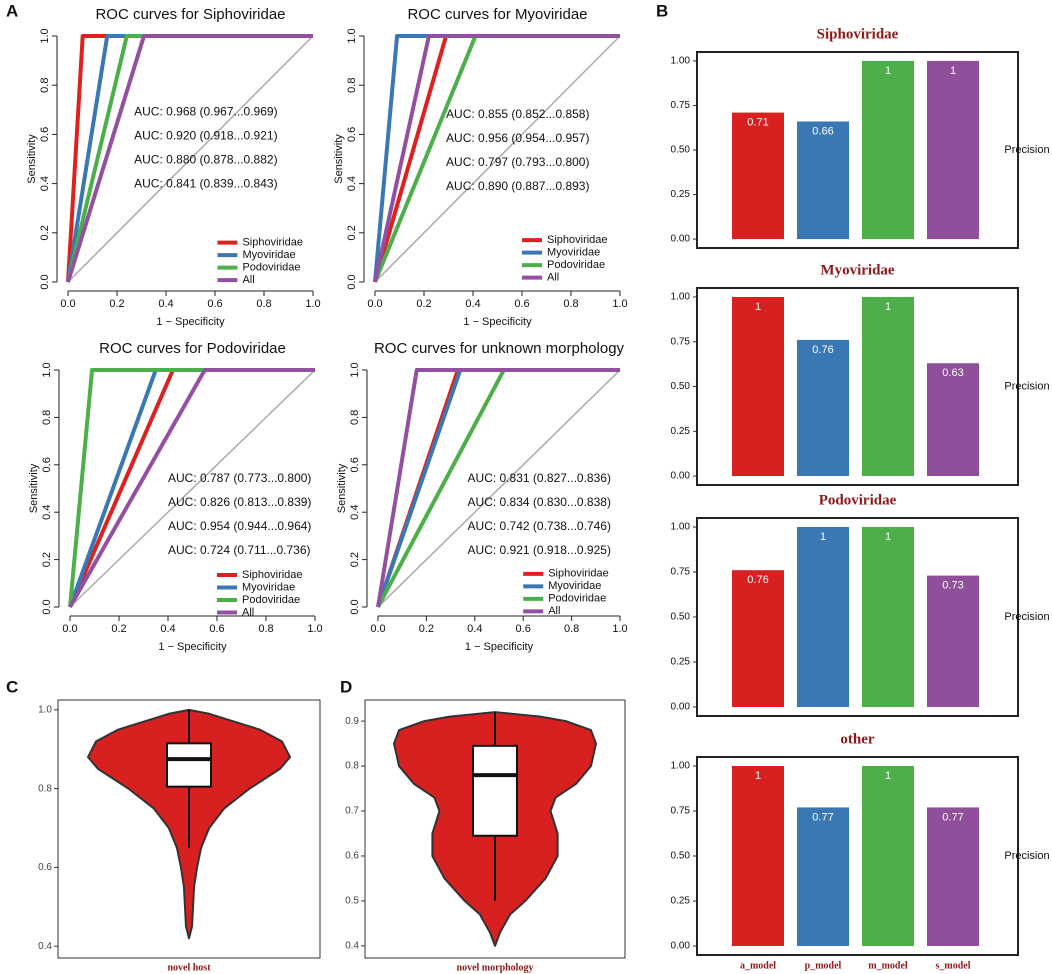 This screenshot has height=974, width=1052. Describe the element at coordinates (539, 502) in the screenshot. I see `auc-annotation: AUC: 0.834 (0.830...0.838)` at that location.